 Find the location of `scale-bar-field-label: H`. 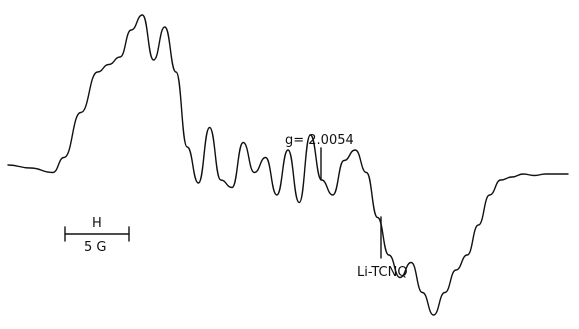

scale-bar-field-label: H is located at coordinates (97, 223).